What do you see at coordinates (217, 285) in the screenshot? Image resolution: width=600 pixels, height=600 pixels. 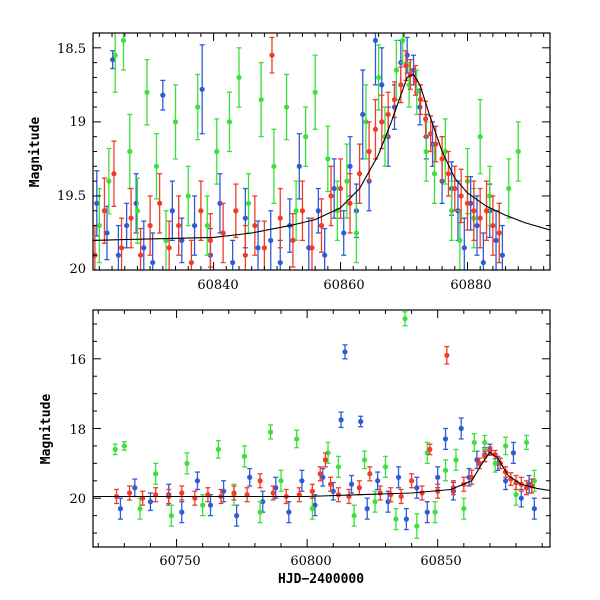 I see `x-tick-label: 60840` at bounding box center [217, 285].